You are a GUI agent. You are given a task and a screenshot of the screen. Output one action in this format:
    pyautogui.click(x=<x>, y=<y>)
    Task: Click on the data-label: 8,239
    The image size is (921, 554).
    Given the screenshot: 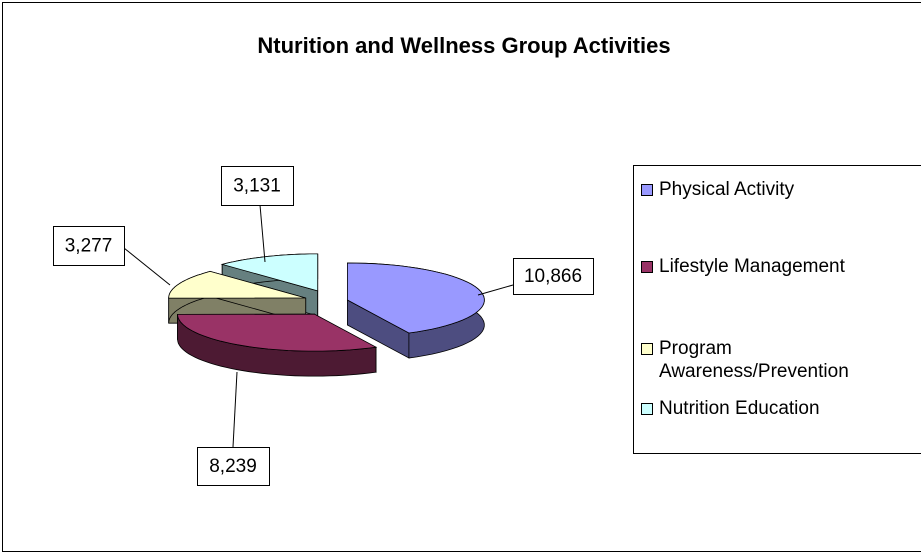 What is the action you would take?
    pyautogui.click(x=233, y=466)
    